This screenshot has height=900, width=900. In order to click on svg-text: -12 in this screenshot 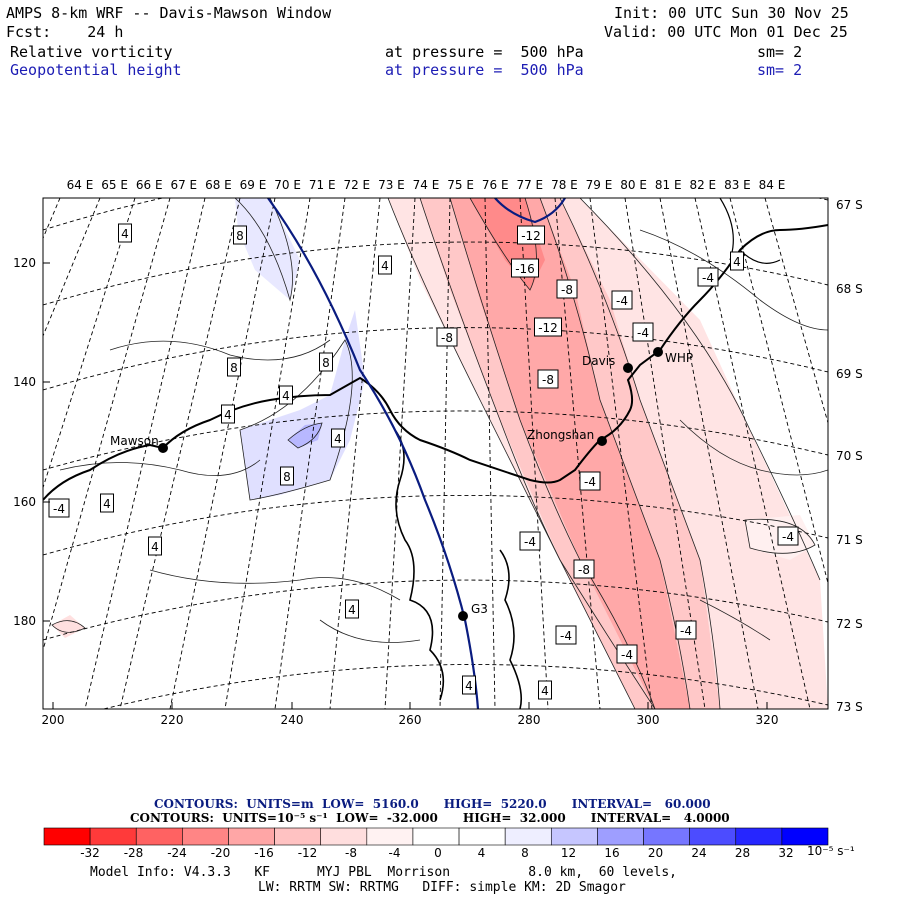, I will do `click(548, 328)`.